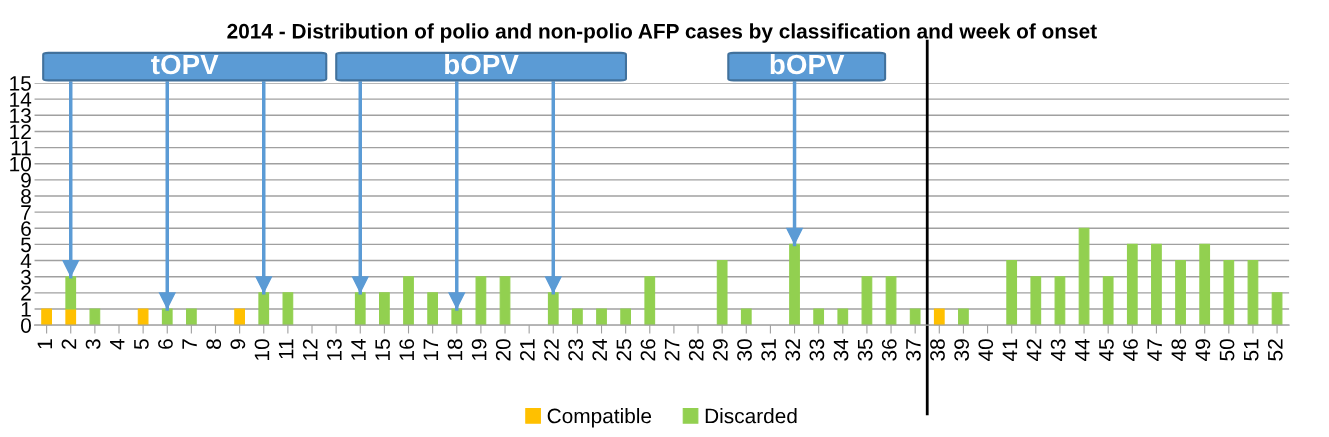 The image size is (1329, 437). What do you see at coordinates (696, 350) in the screenshot?
I see `x-tick-label: 28` at bounding box center [696, 350].